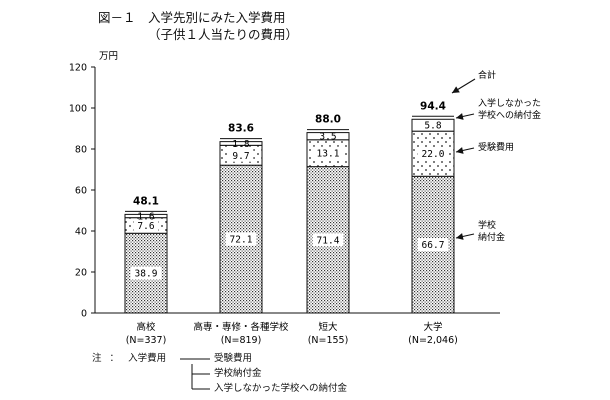  Describe the element at coordinates (81, 150) in the screenshot. I see `y-tick-label: 80` at that location.